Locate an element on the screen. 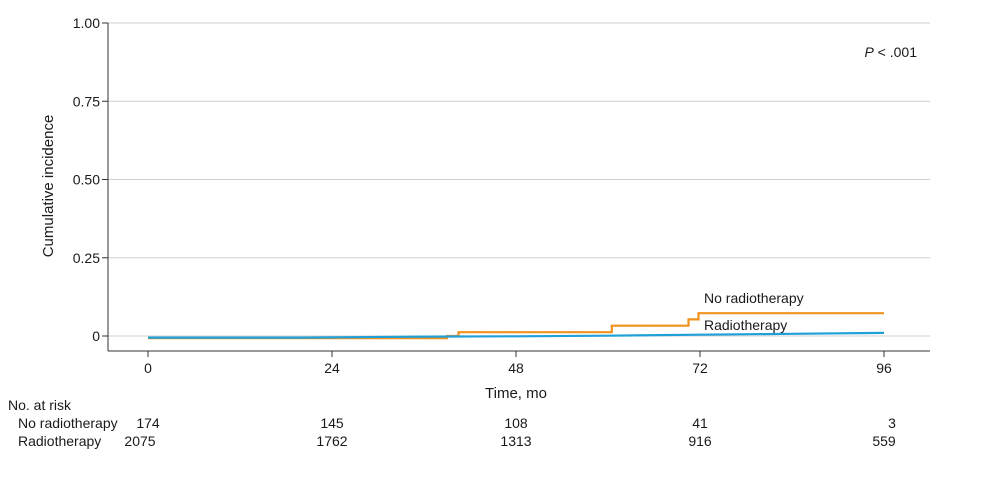  risk-row-label-no-radiotherapy: No radiotherapy is located at coordinates (68, 423).